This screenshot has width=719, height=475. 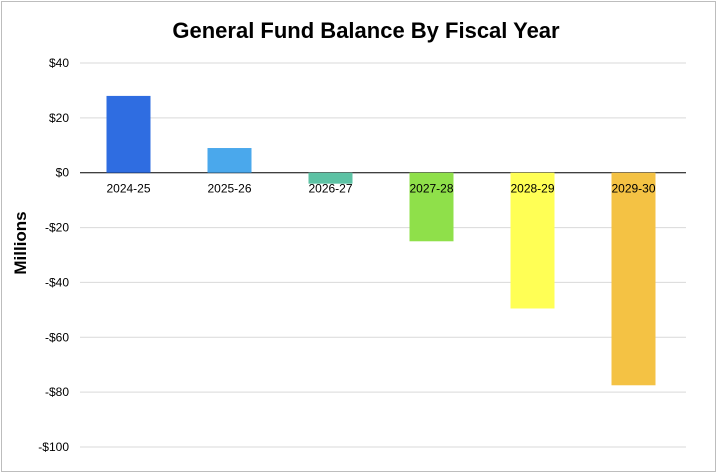 What do you see at coordinates (53, 447) in the screenshot?
I see `y-tick-label: -$100` at bounding box center [53, 447].